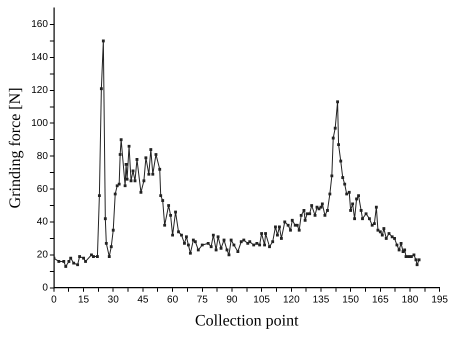  What do you see at coordinates (15, 147) in the screenshot?
I see `y-axis-title: Grinding force [N]` at bounding box center [15, 147].